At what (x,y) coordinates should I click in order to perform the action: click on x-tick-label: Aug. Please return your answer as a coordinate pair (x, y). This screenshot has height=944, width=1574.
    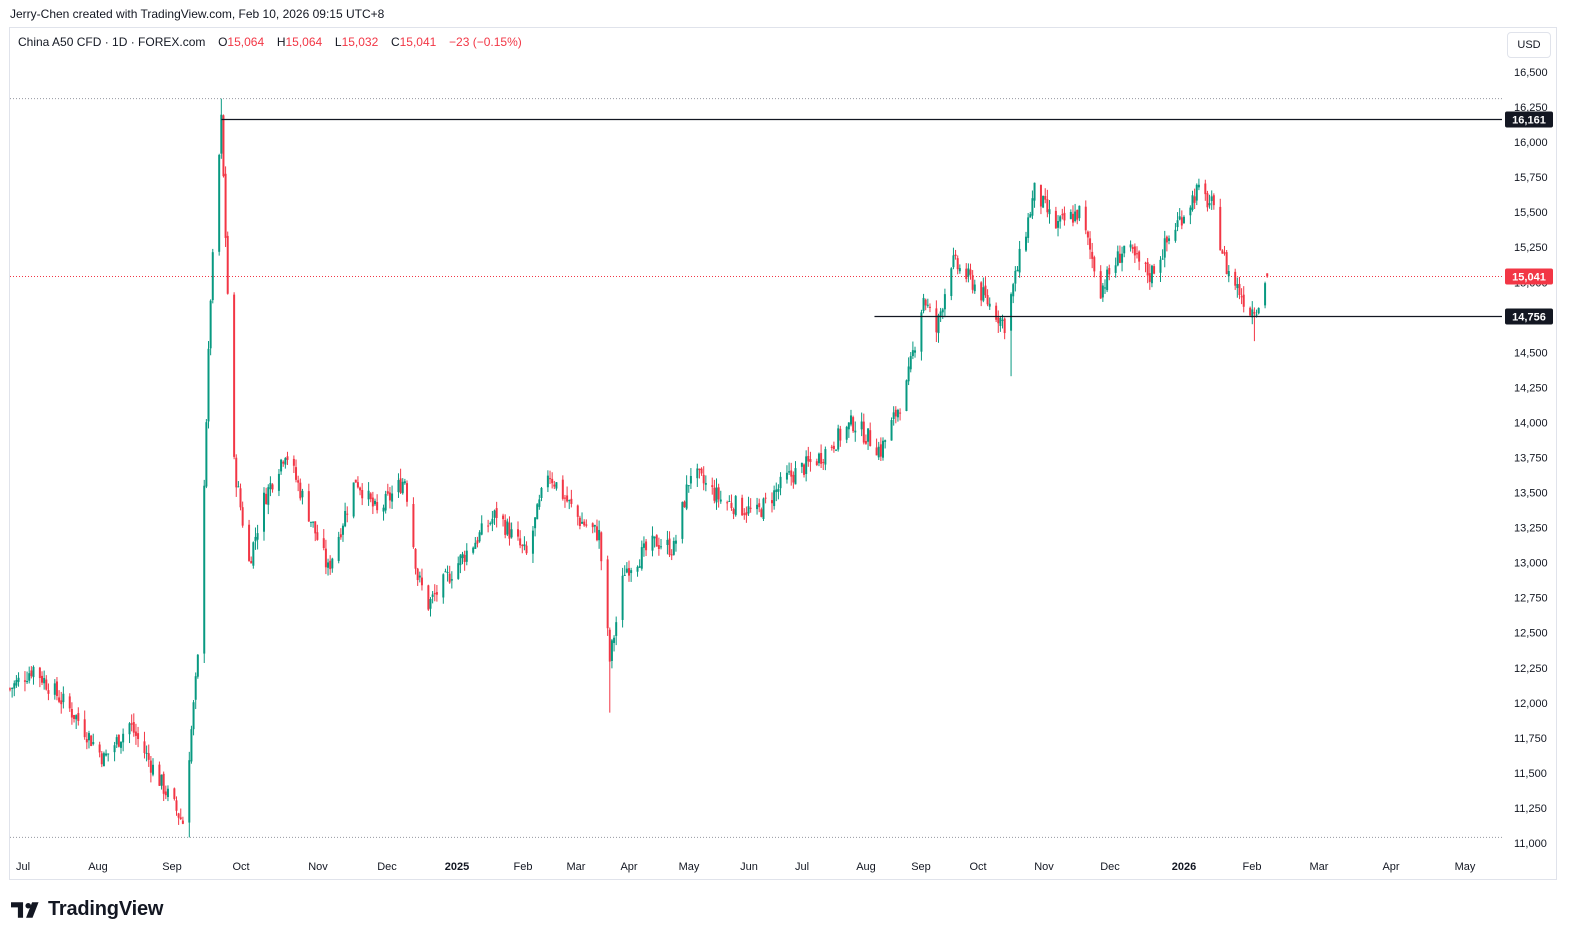
    Looking at the image, I should click on (866, 867).